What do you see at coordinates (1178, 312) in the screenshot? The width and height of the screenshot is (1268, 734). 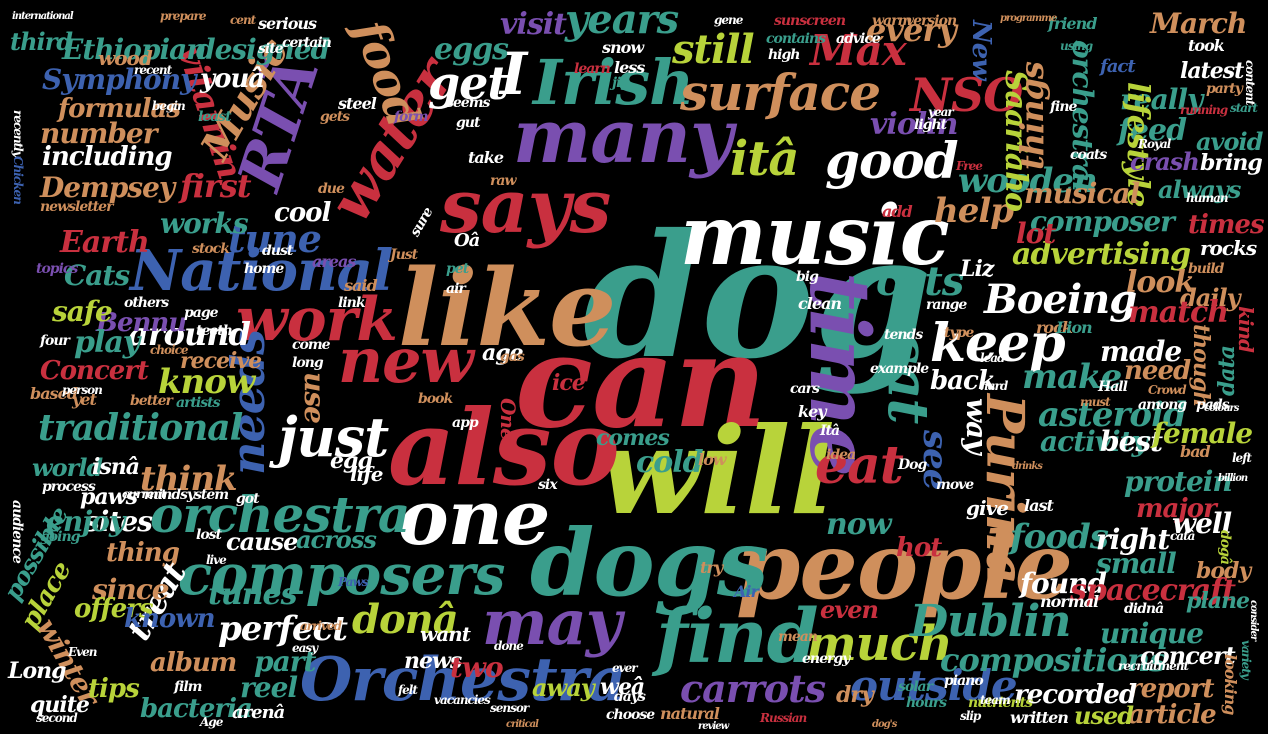 I see `word-match: match` at bounding box center [1178, 312].